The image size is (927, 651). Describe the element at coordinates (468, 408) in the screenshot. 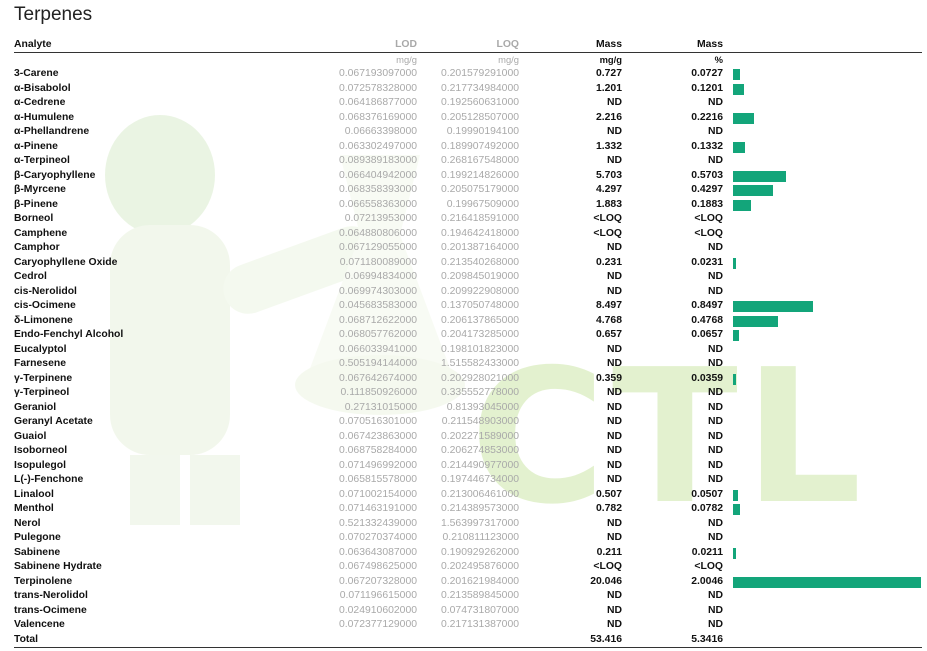

I see `table-row: Geraniol 0.27131015000 0.81393045000 ND ND` at that location.